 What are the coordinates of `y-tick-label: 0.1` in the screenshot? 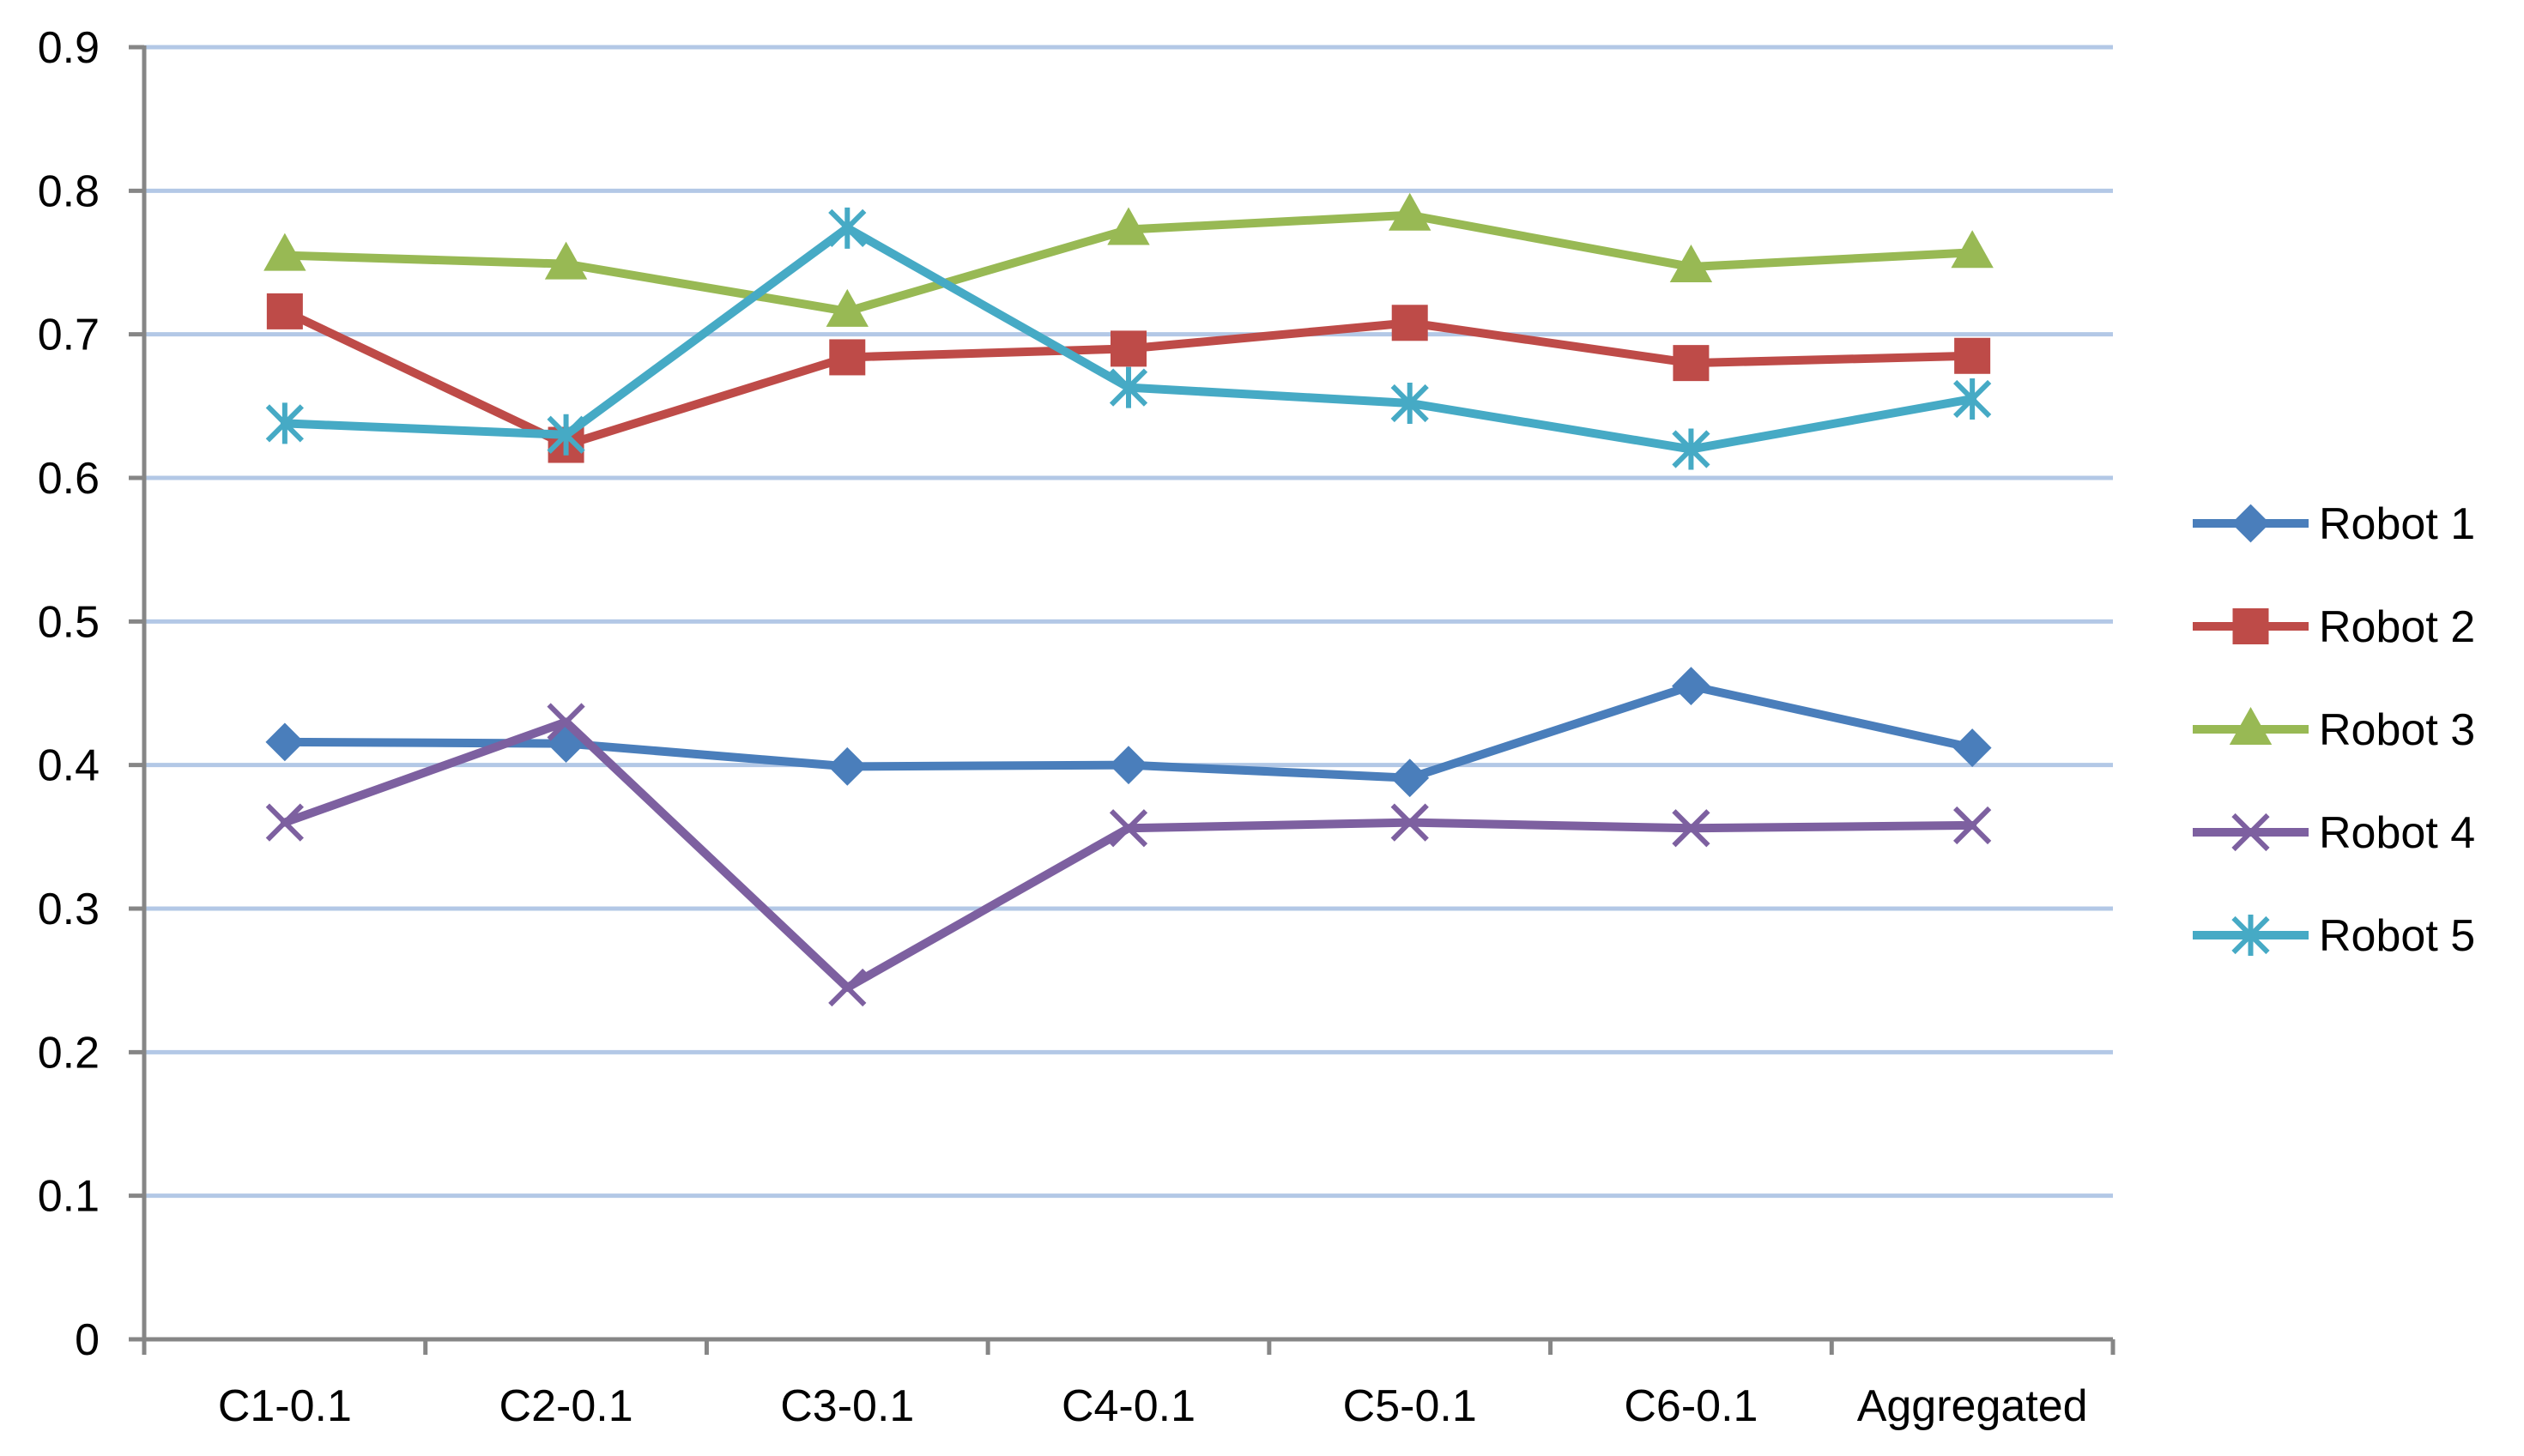 It's located at (69, 1197).